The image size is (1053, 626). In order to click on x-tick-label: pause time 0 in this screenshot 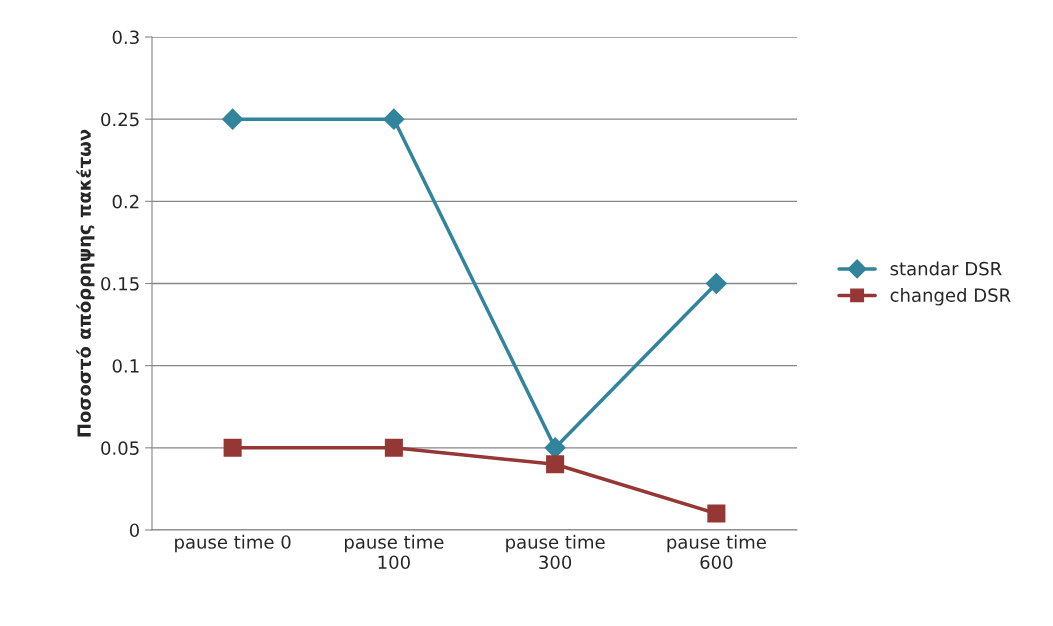, I will do `click(233, 543)`.